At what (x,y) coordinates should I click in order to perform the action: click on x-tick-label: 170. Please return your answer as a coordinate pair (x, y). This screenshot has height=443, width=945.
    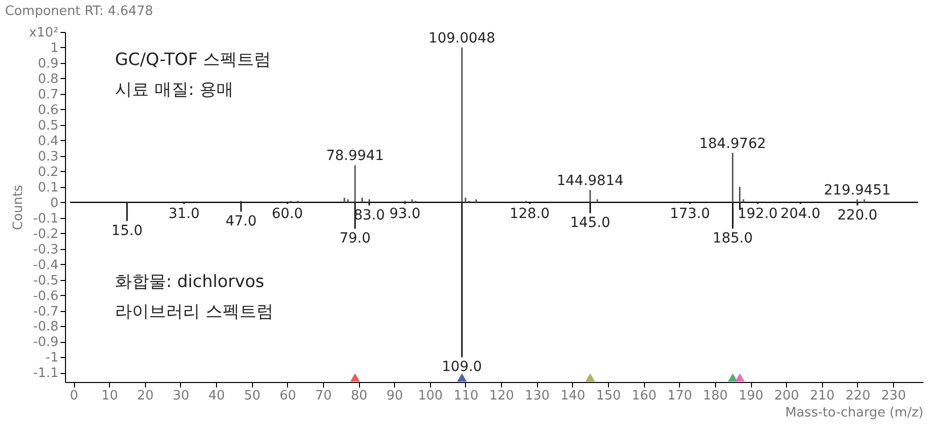
    Looking at the image, I should click on (679, 396).